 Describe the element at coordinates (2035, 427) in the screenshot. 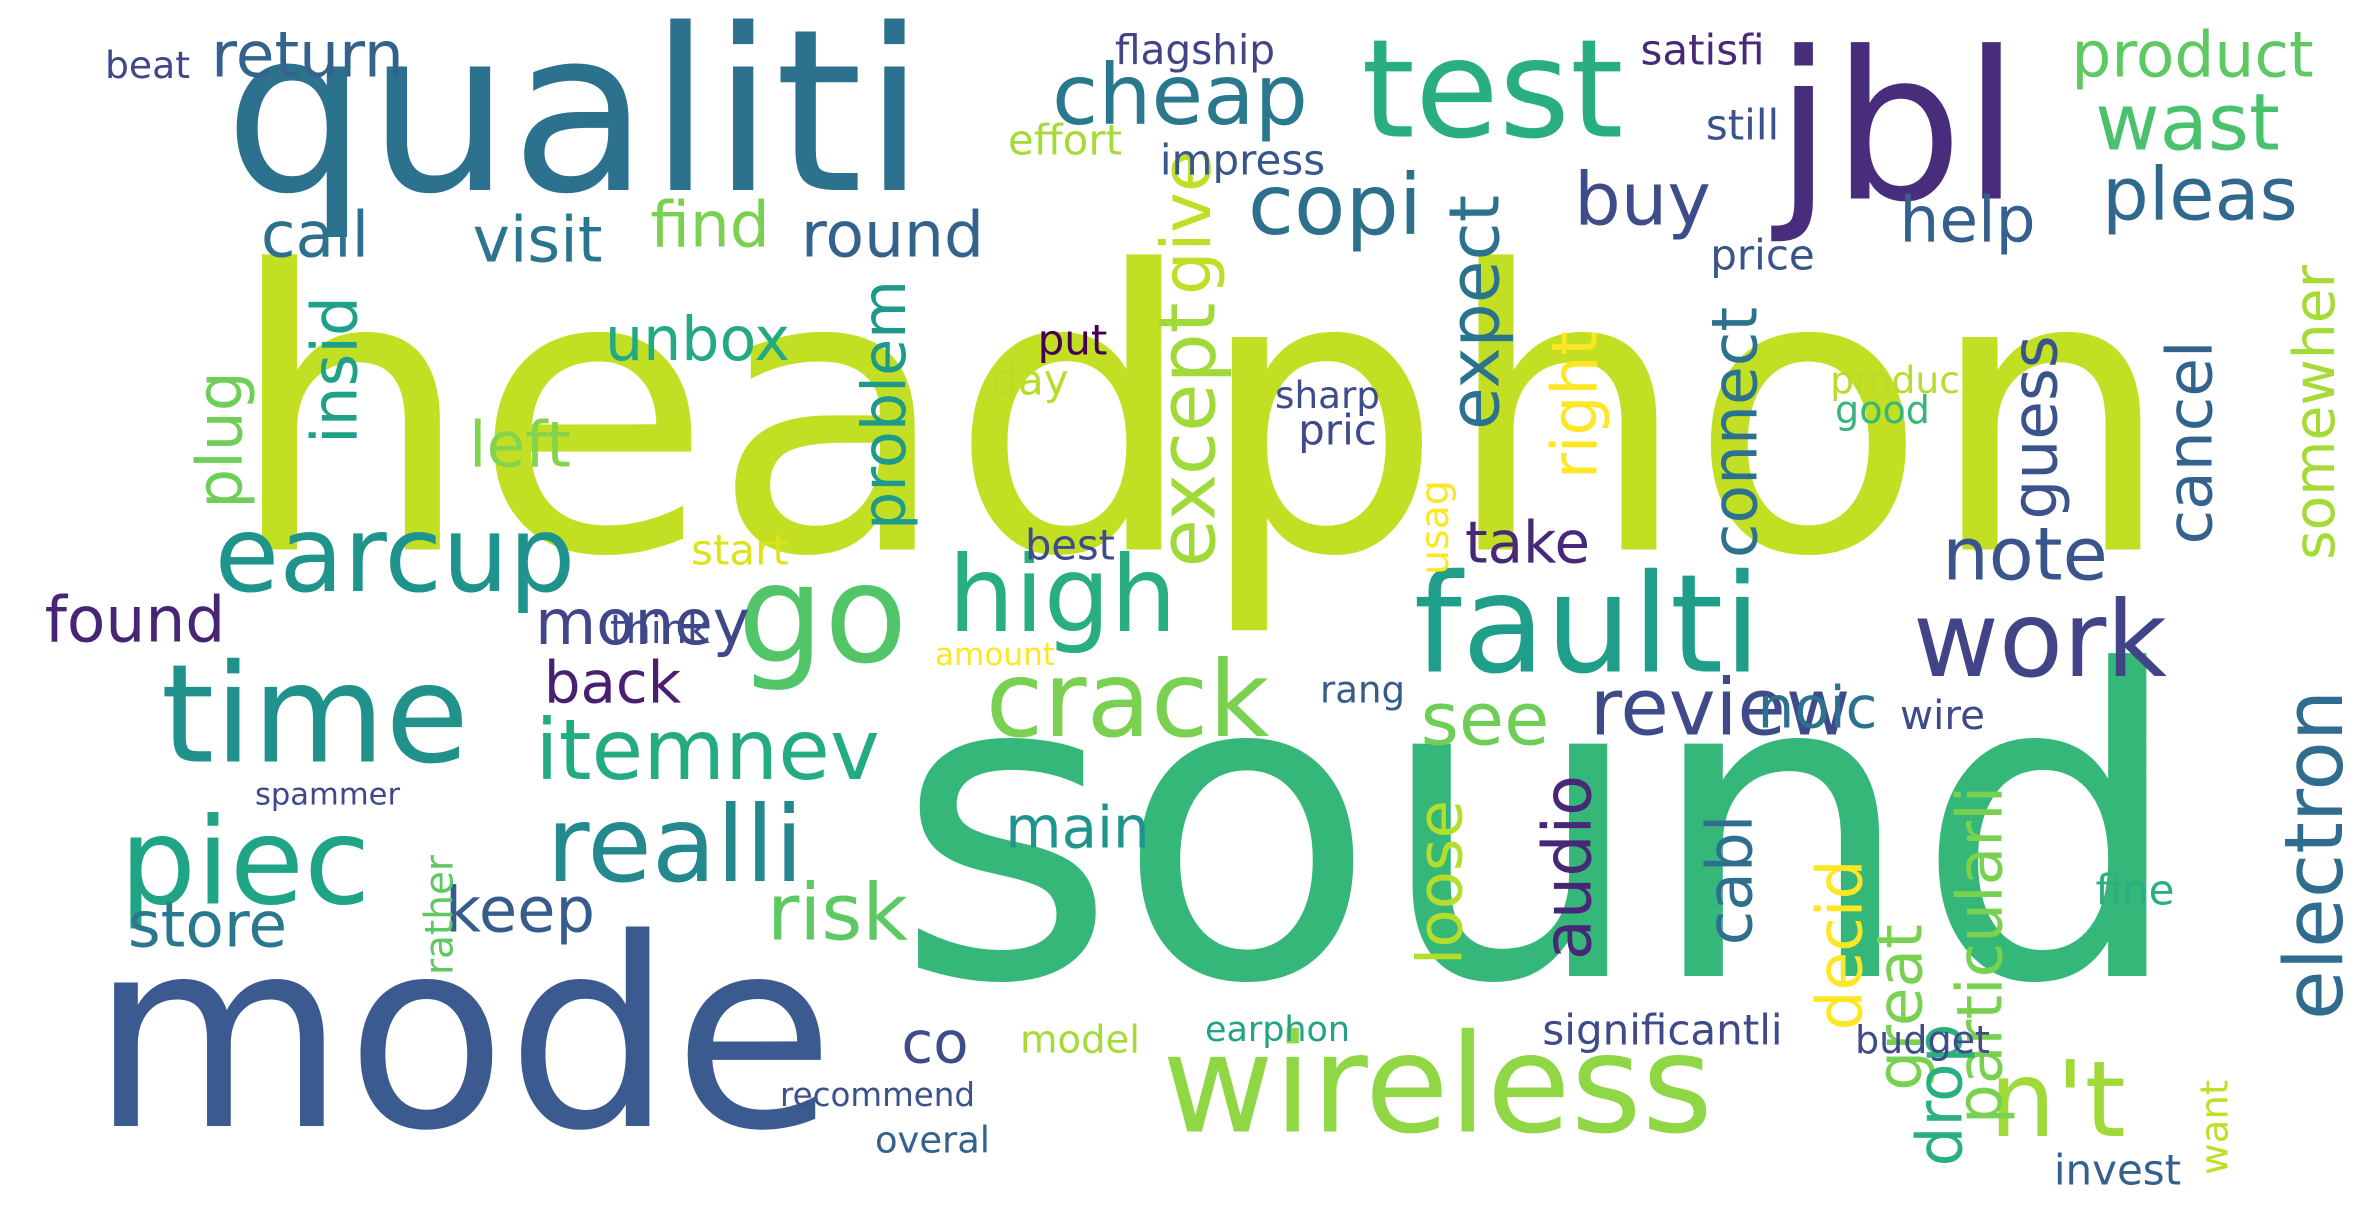

I see `word-guess: guess` at that location.